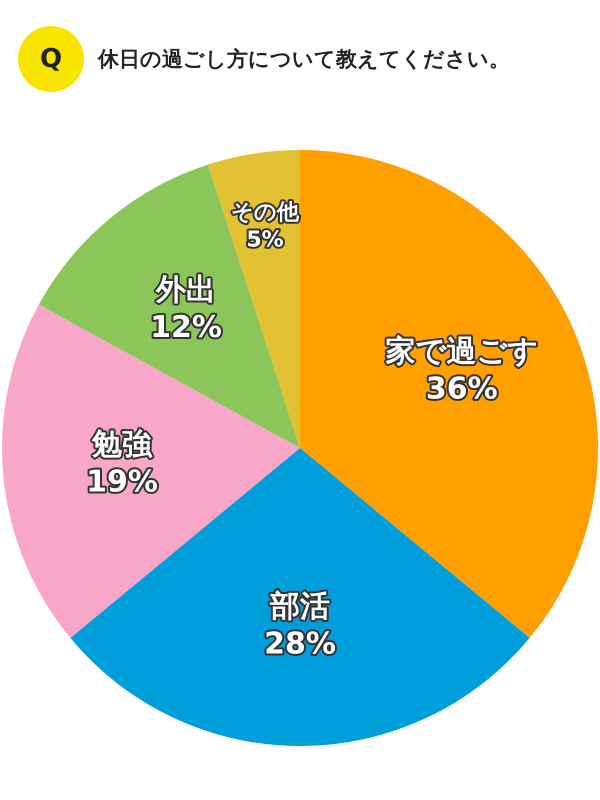 Image resolution: width=600 pixels, height=800 pixels. I want to click on slice-label: その他, so click(265, 213).